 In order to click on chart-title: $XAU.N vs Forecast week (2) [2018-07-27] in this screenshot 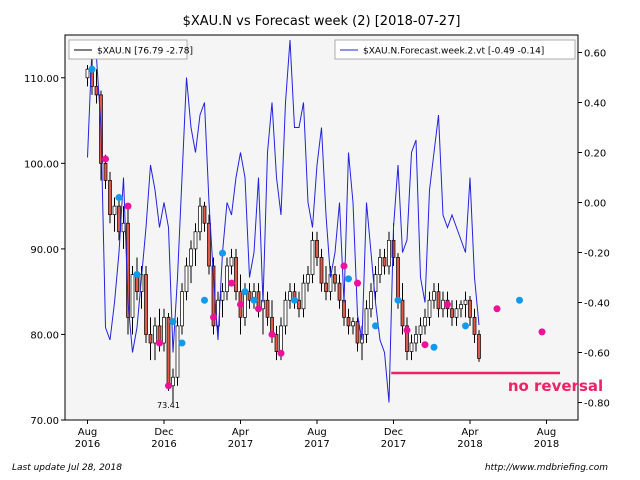, I will do `click(322, 21)`.